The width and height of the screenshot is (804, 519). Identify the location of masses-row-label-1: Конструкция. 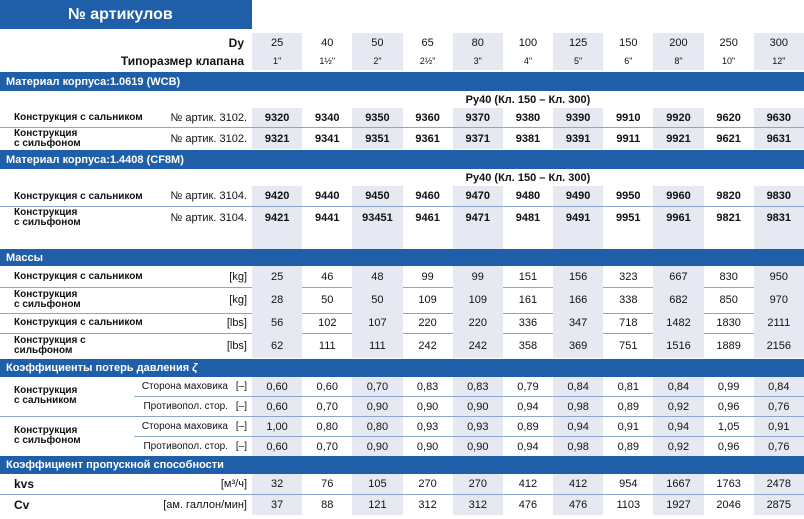
(46, 294).